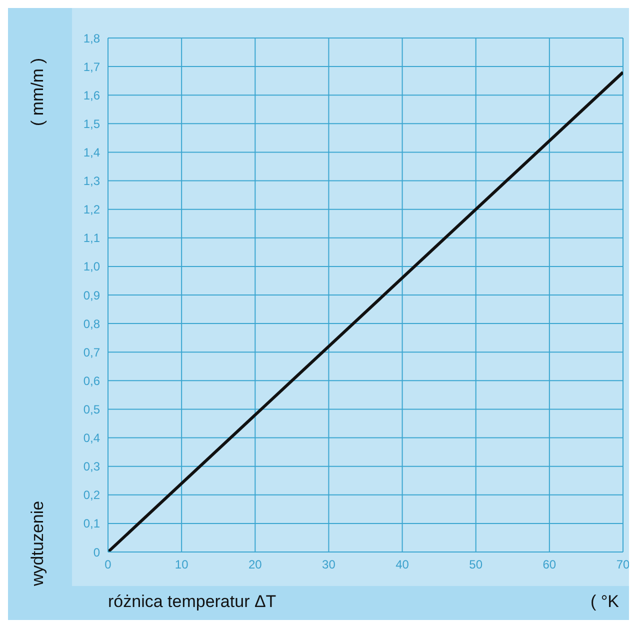 The width and height of the screenshot is (637, 632). What do you see at coordinates (91, 323) in the screenshot?
I see `y-tick-label: 0,8` at bounding box center [91, 323].